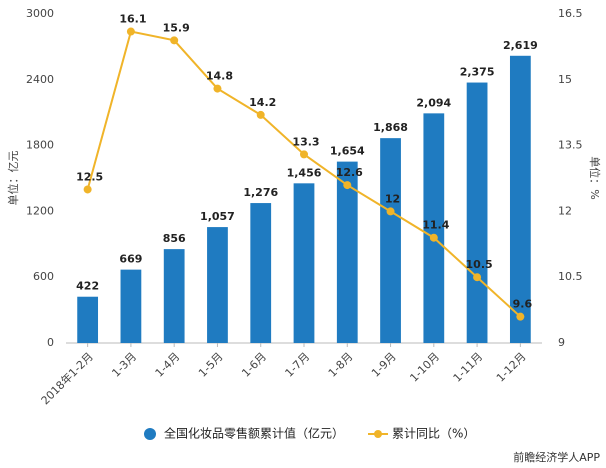 The width and height of the screenshot is (606, 468). I want to click on y2-tick-label: 9, so click(561, 342).